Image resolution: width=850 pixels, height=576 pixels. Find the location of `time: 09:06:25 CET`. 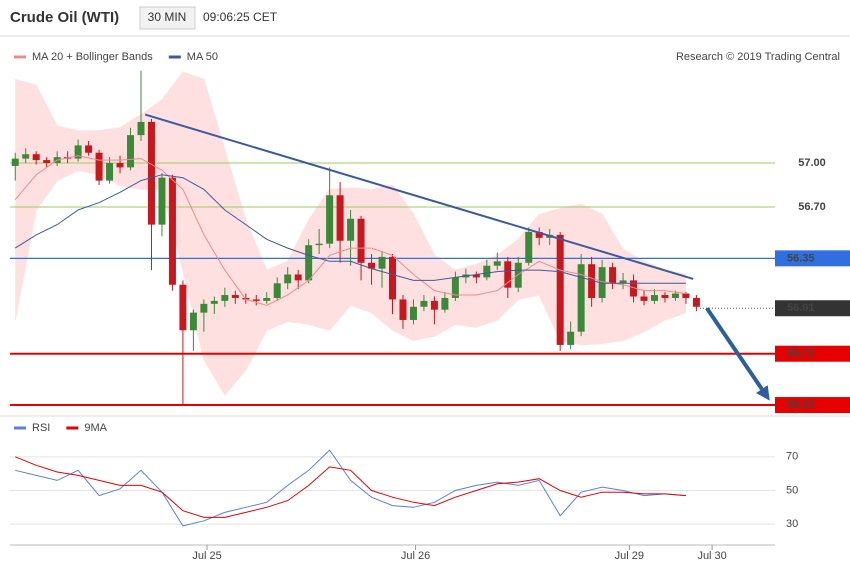

time: 09:06:25 CET is located at coordinates (240, 17).